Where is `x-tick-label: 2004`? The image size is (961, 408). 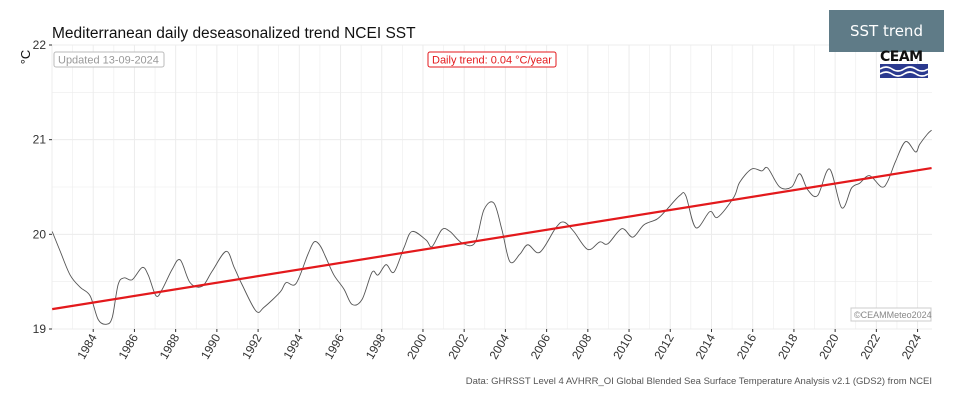
x-tick-label: 2004 is located at coordinates (500, 346).